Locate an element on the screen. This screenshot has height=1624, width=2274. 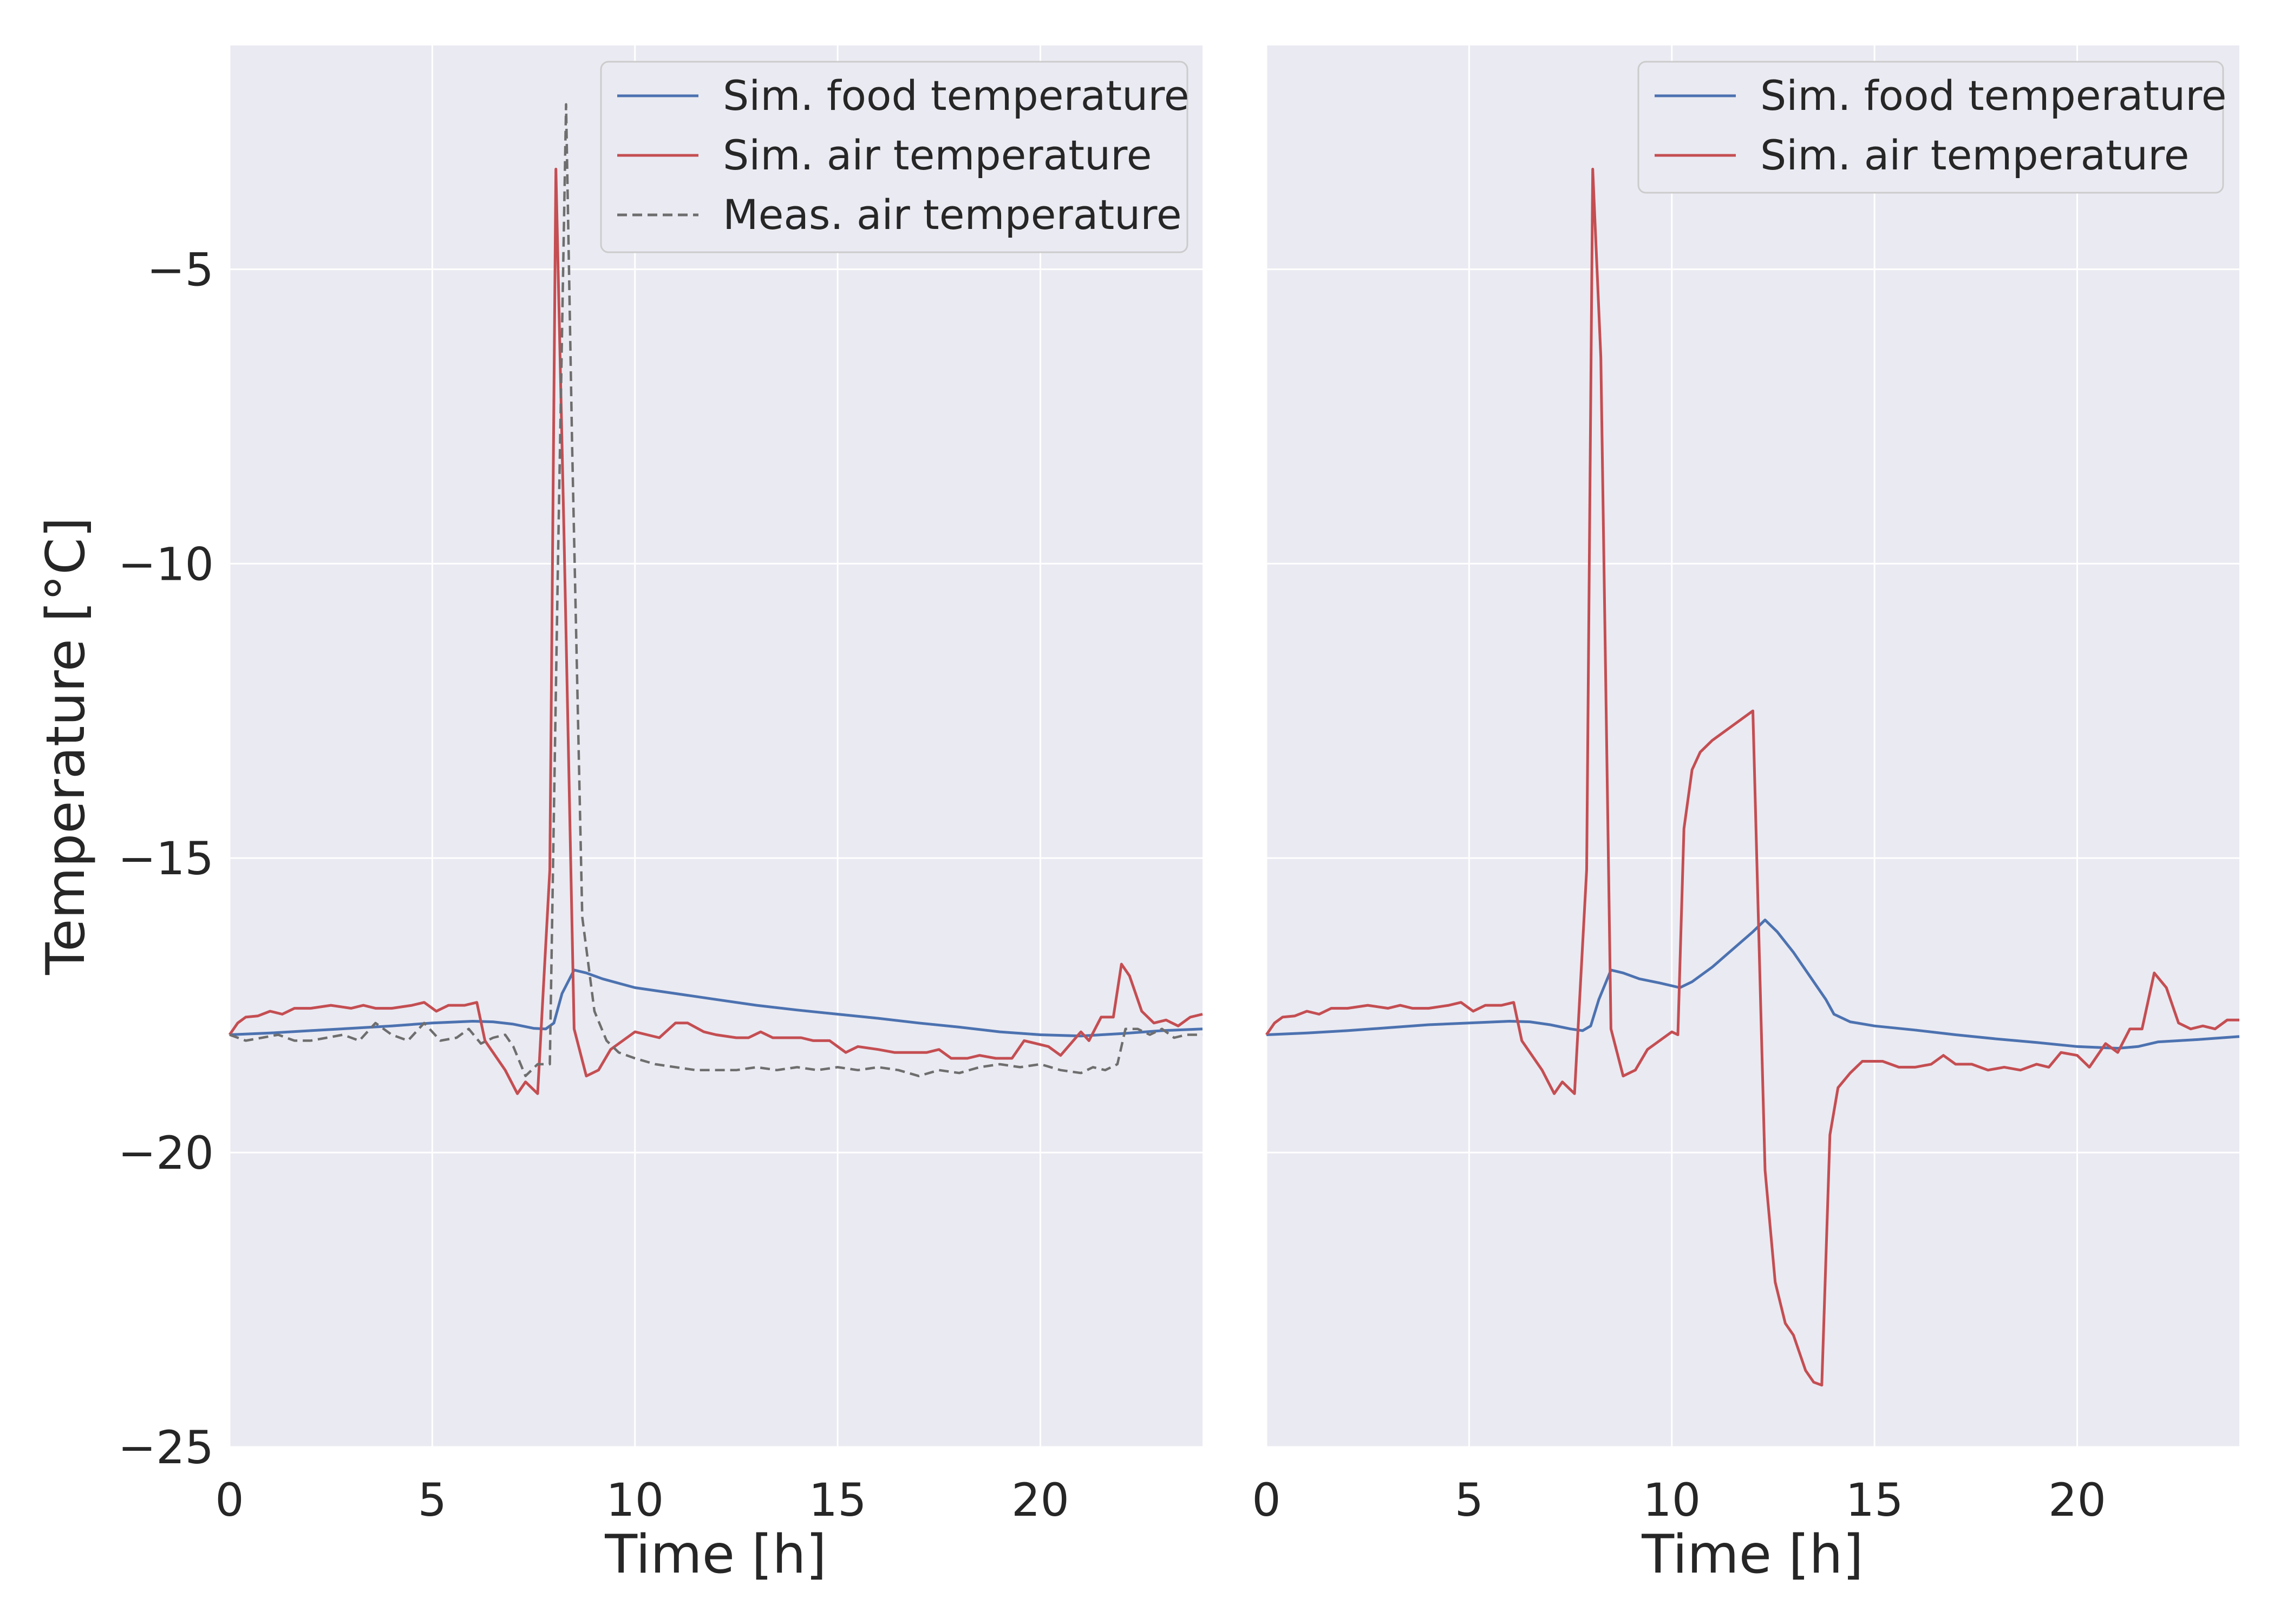
right-legend-box is located at coordinates (1931, 128).